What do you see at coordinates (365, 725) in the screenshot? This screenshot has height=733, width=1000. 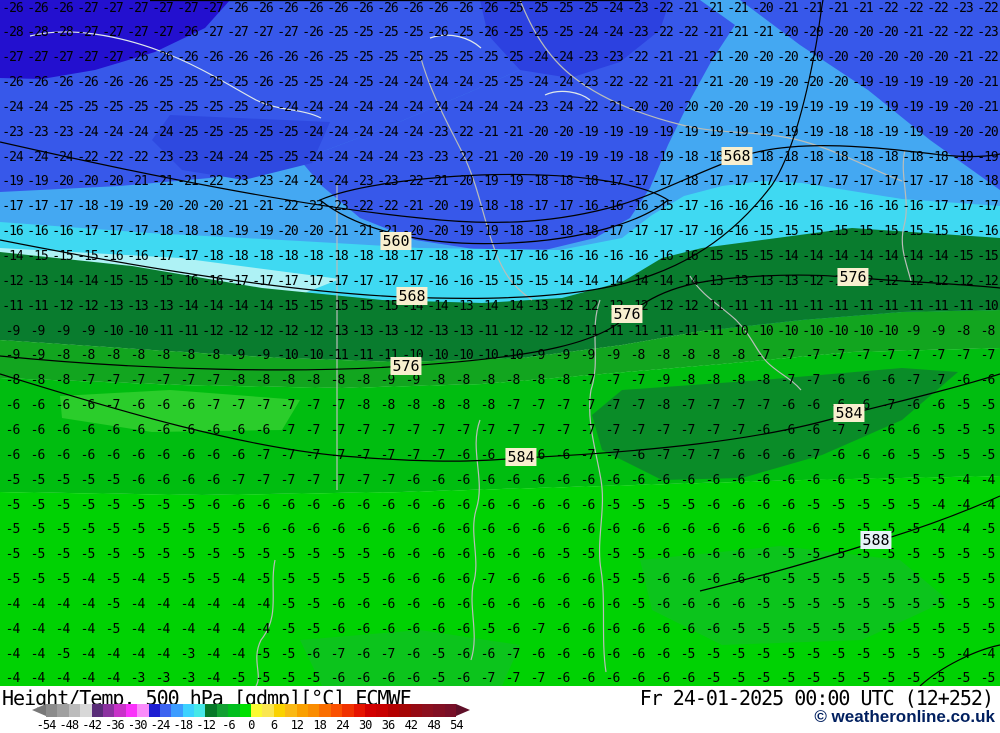 I see `colorbar-tick: 30` at bounding box center [365, 725].